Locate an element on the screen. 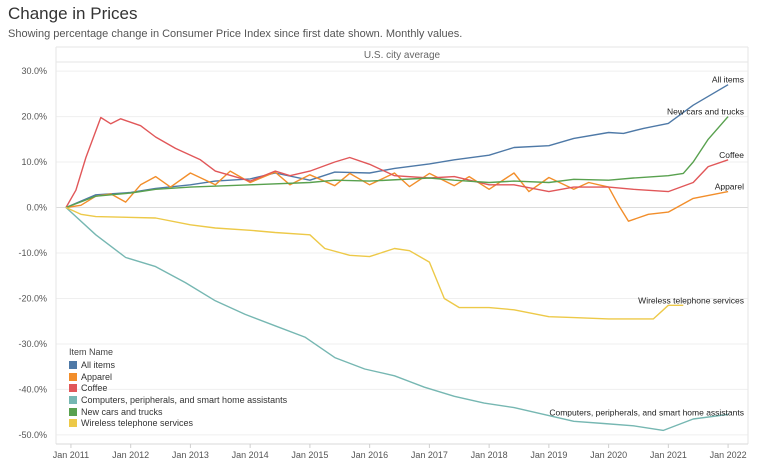 This screenshot has width=768, height=465. y-tick-label: 30.0% is located at coordinates (34, 71).